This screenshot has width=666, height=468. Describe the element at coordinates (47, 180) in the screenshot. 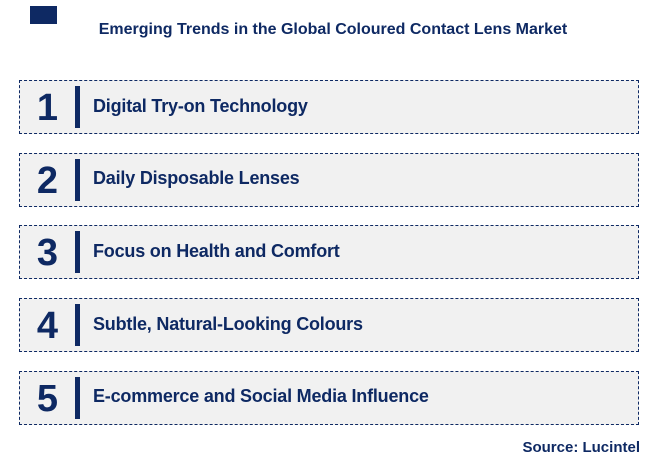

I see `trend-number: 2` at that location.